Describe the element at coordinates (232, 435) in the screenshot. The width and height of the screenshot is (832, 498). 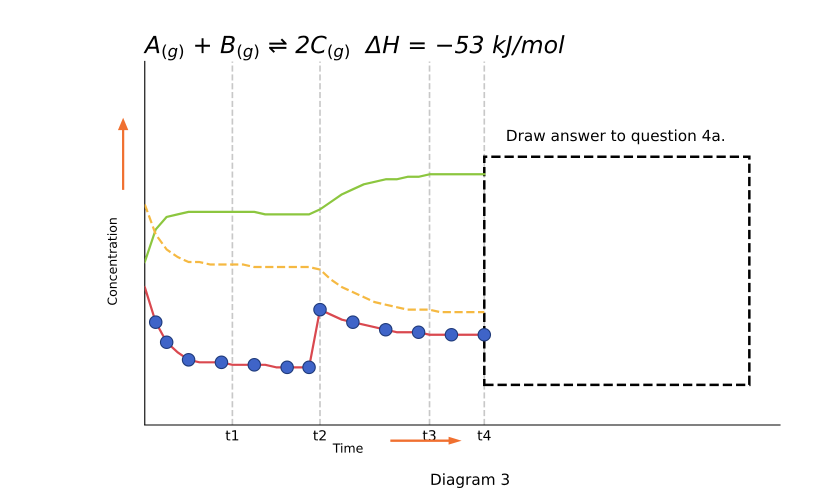
I see `x-tick-label: t1` at that location.